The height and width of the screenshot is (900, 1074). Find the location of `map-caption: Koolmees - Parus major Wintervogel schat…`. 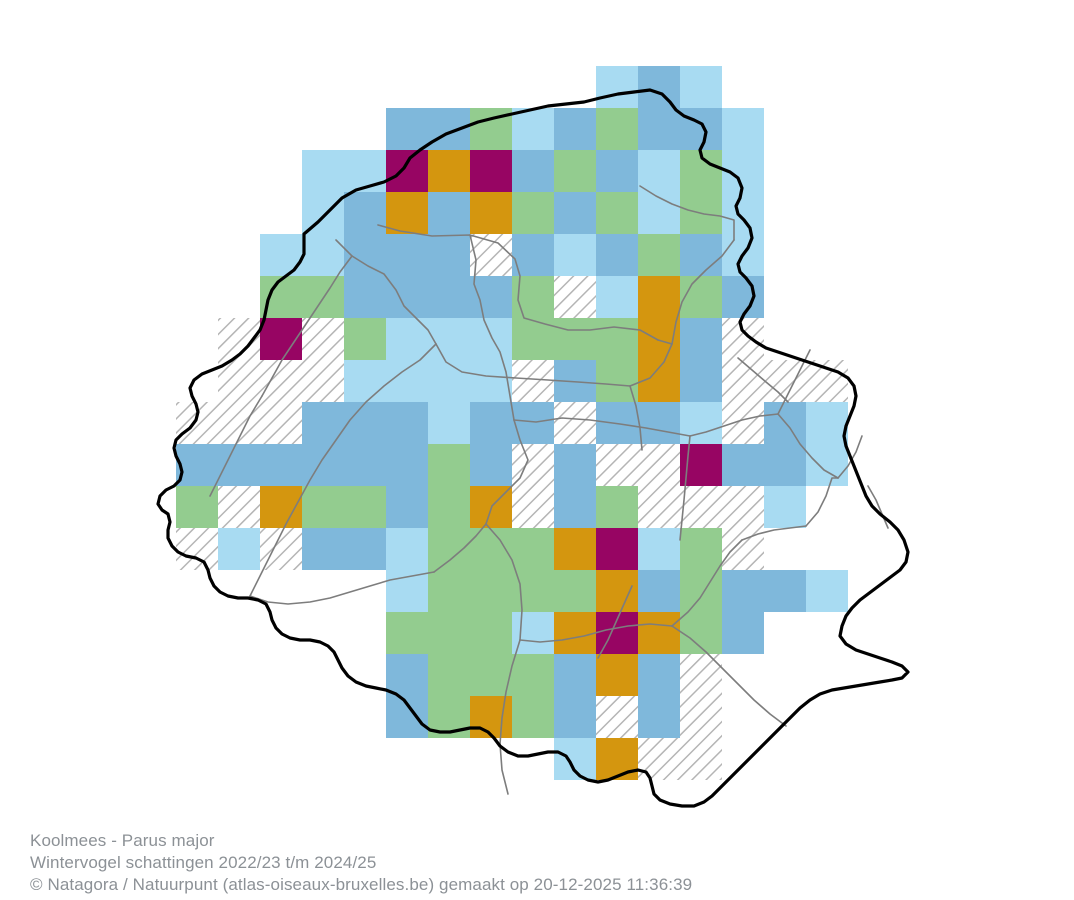

map-caption: Koolmees - Parus major Wintervogel schat… is located at coordinates (530, 863).